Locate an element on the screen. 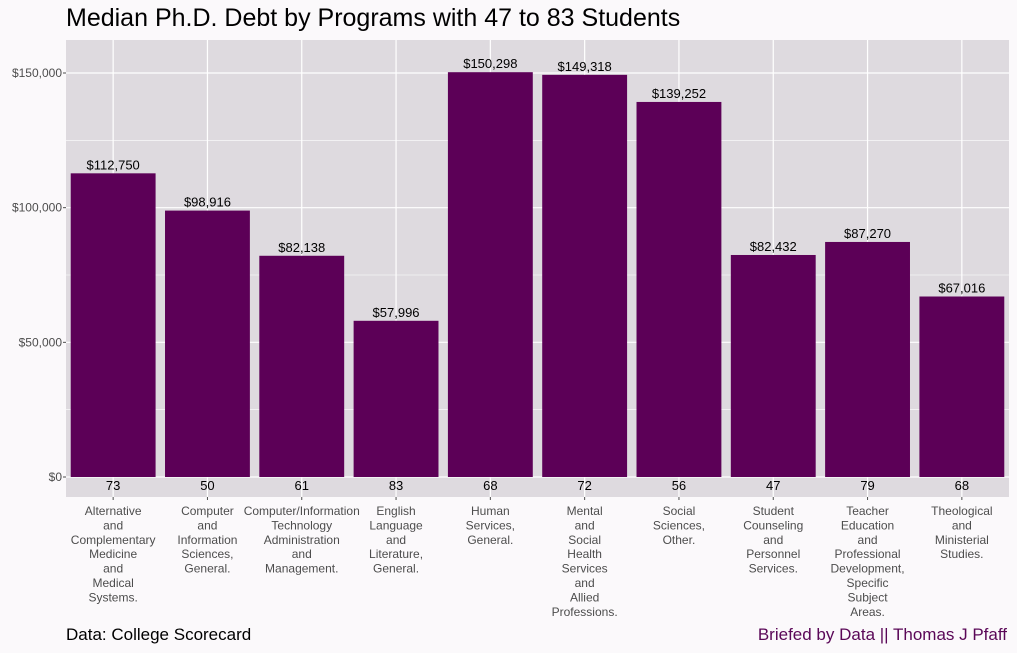  x-tick-label-line: Literature, is located at coordinates (396, 554).